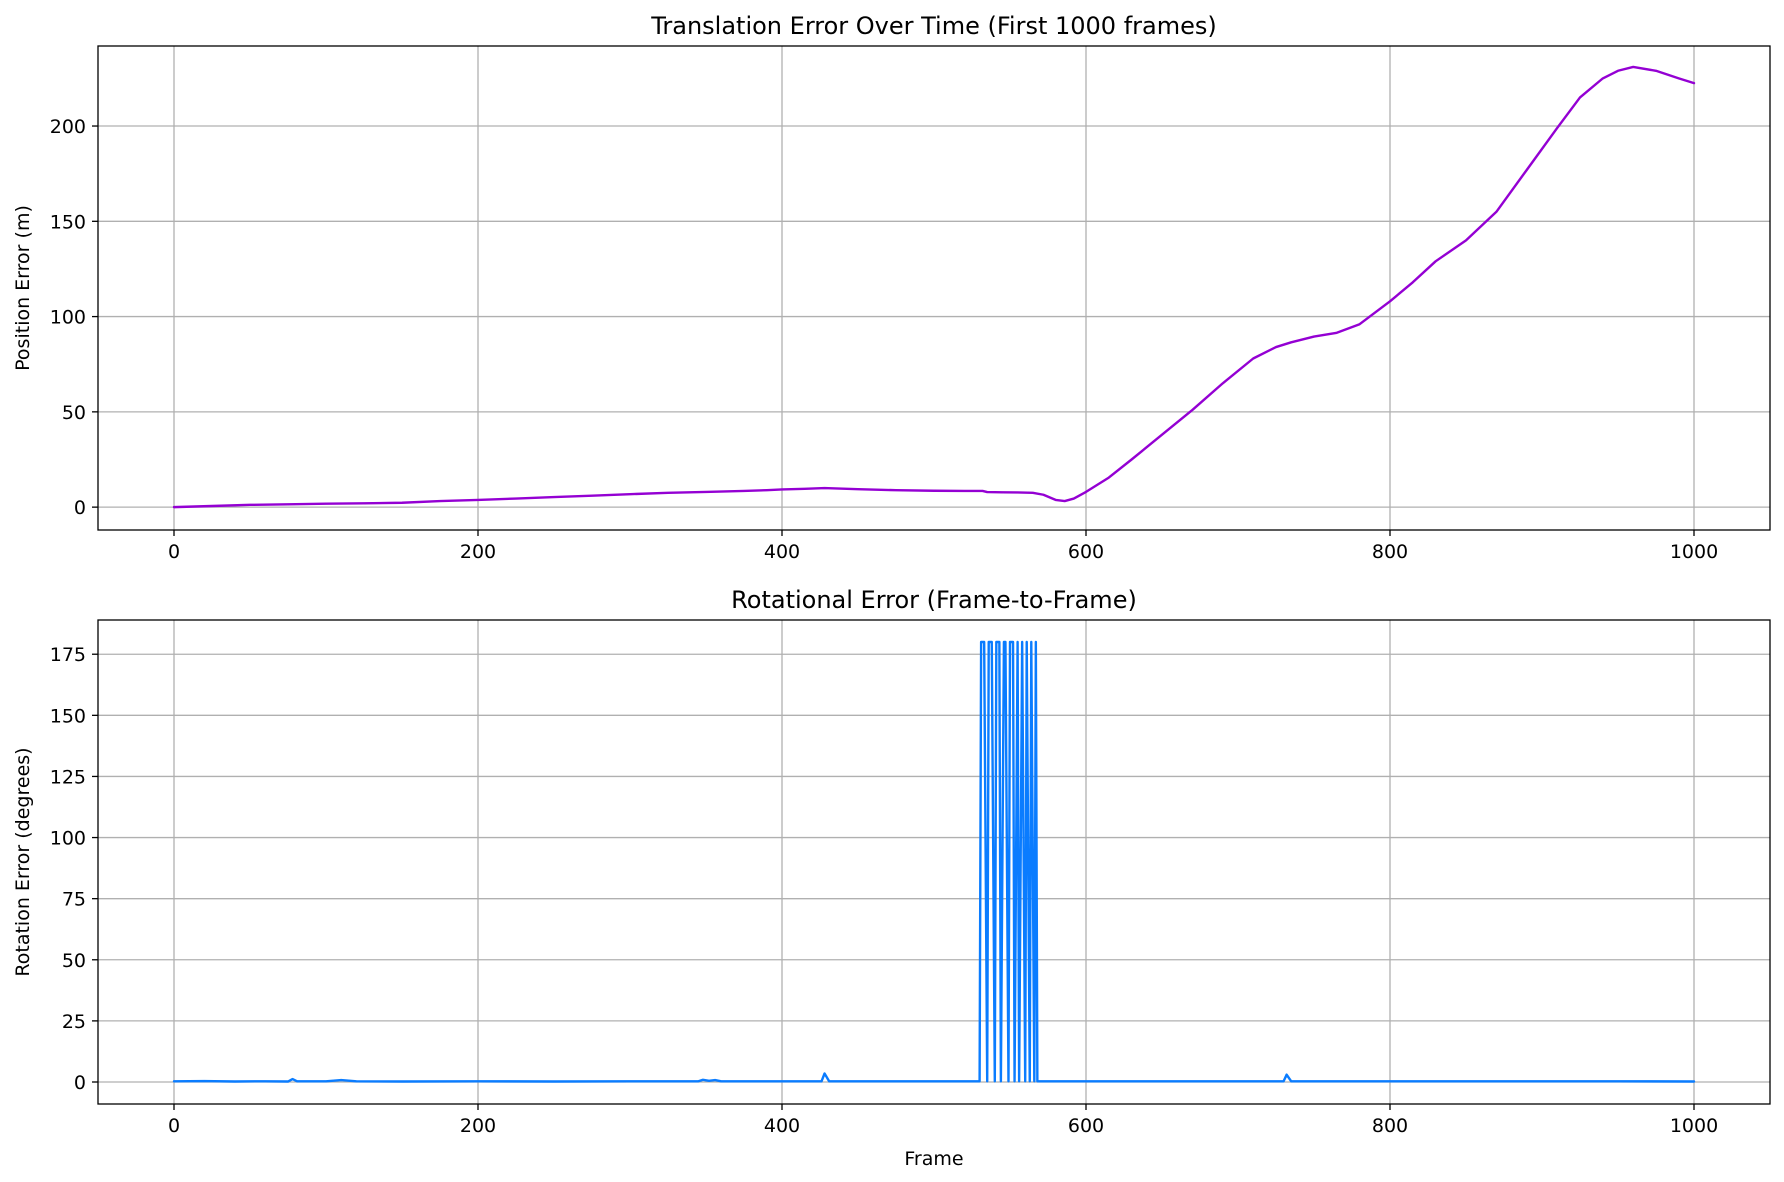 Image resolution: width=1784 pixels, height=1182 pixels. I want to click on x-axis-label: Frame, so click(933, 1159).